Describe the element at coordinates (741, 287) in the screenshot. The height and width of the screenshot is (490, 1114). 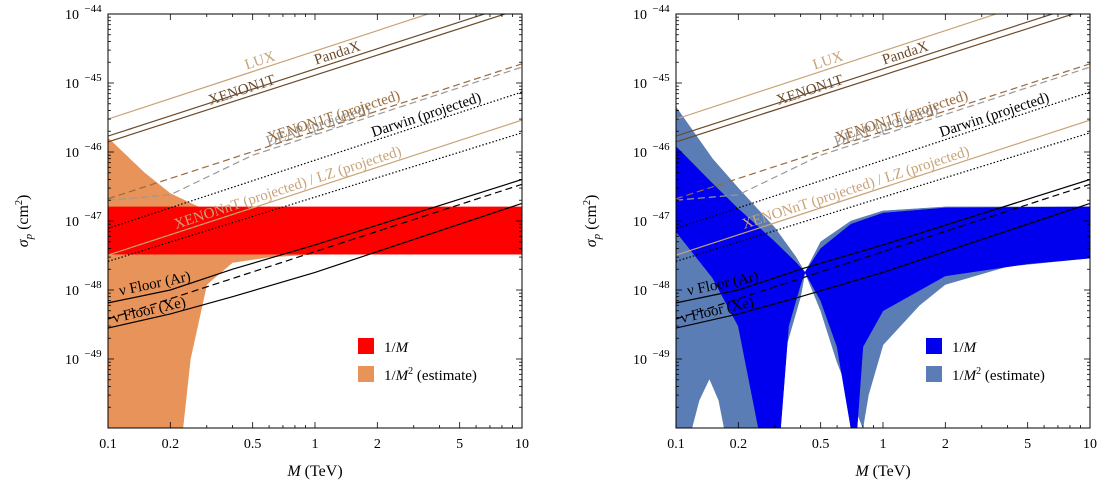
I see `band-1-m-left-lobe` at that location.